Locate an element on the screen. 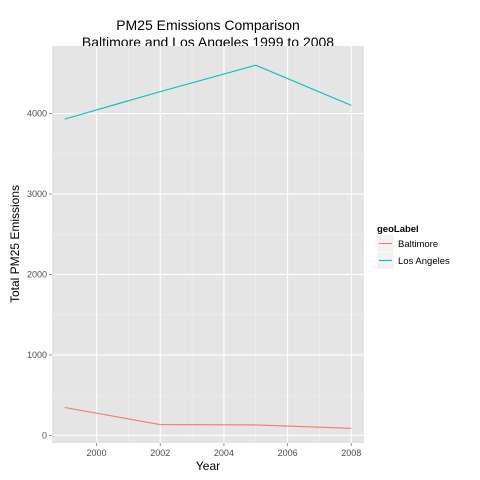 The height and width of the screenshot is (480, 480). y-axis-title: Total PM25 Emissions is located at coordinates (15, 244).